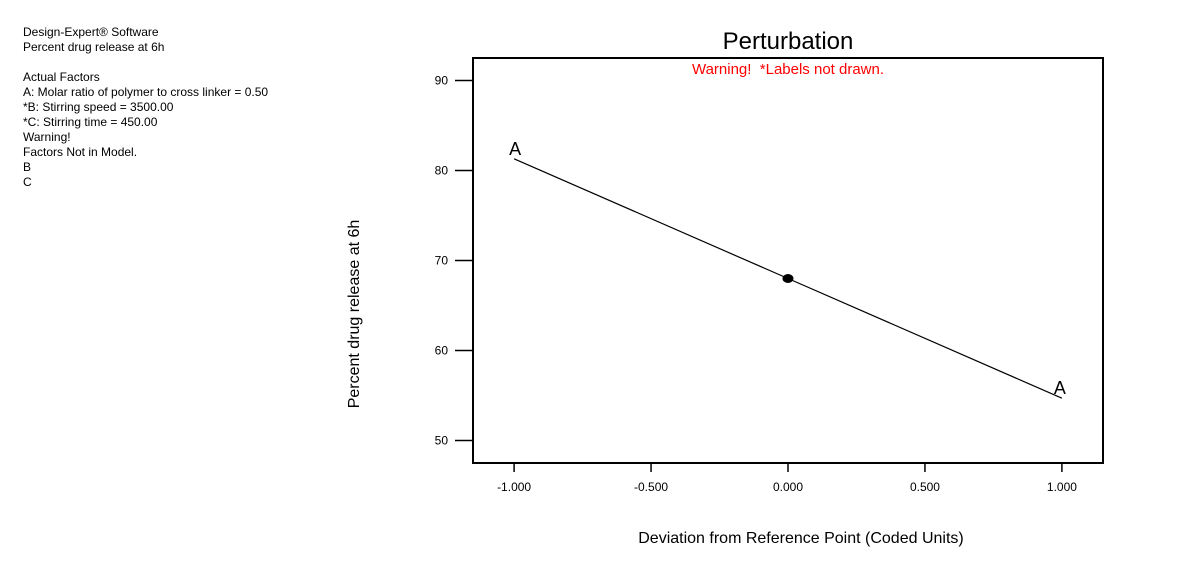  I want to click on plot-warning-text: Warning! *Labels not drawn., so click(788, 69).